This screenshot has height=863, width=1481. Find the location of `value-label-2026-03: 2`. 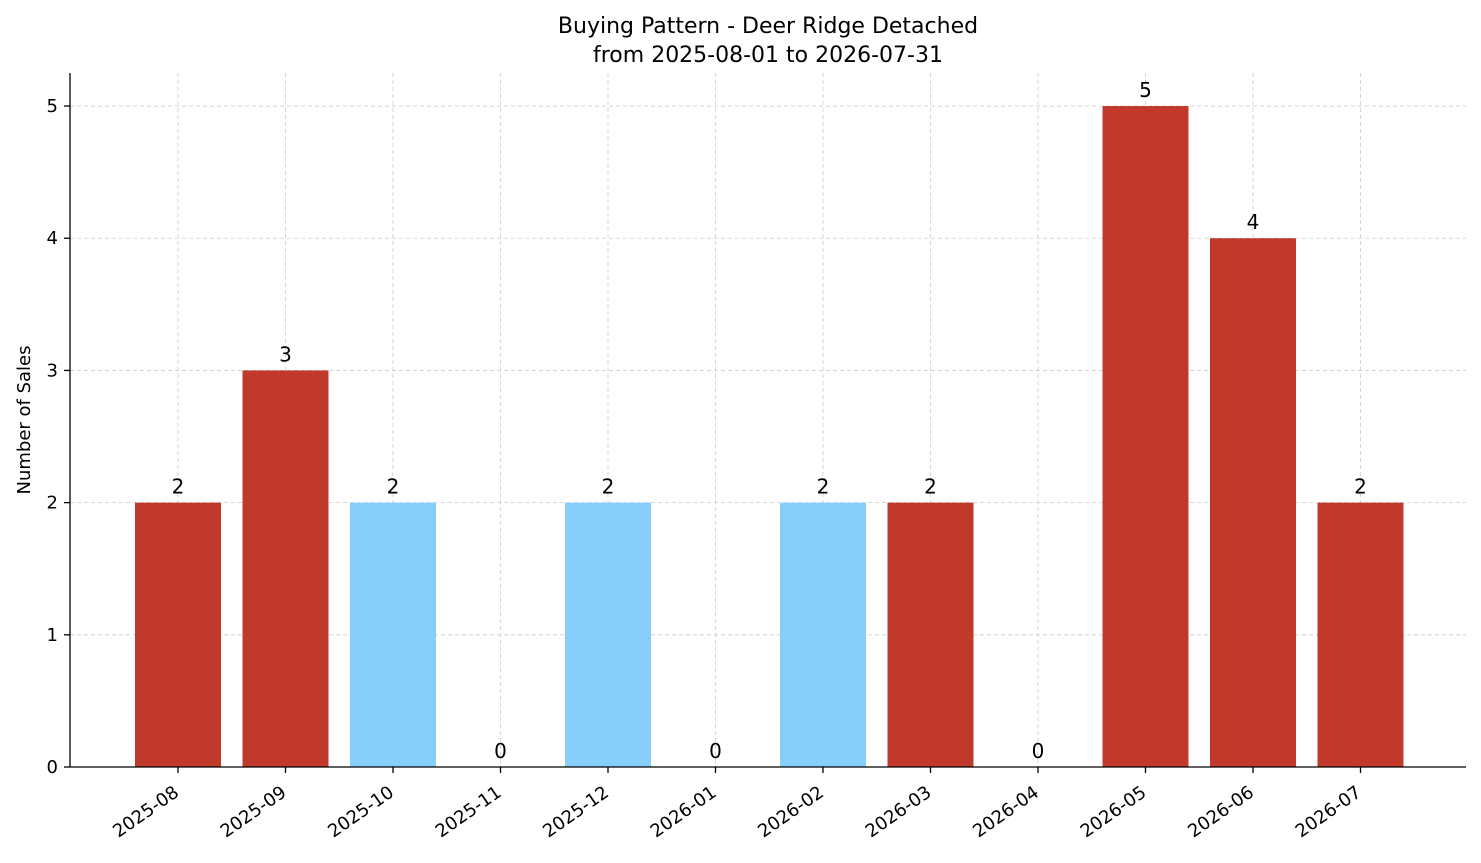

value-label-2026-03: 2 is located at coordinates (930, 487).